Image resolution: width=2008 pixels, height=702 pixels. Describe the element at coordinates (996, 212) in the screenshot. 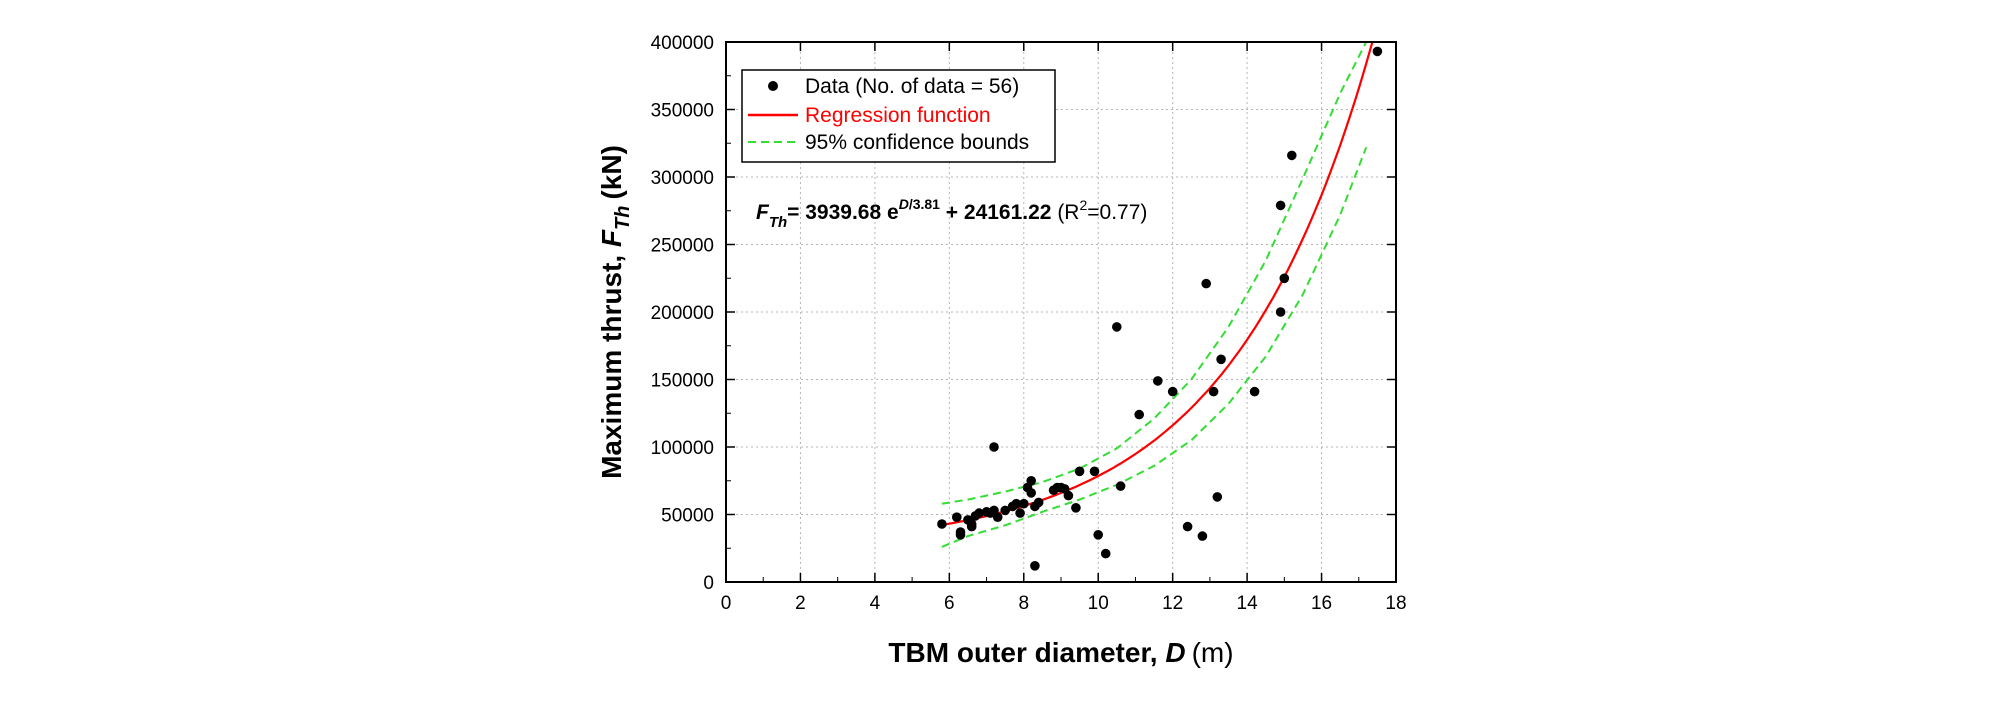

I see `equation-constant: + 24161.22` at that location.